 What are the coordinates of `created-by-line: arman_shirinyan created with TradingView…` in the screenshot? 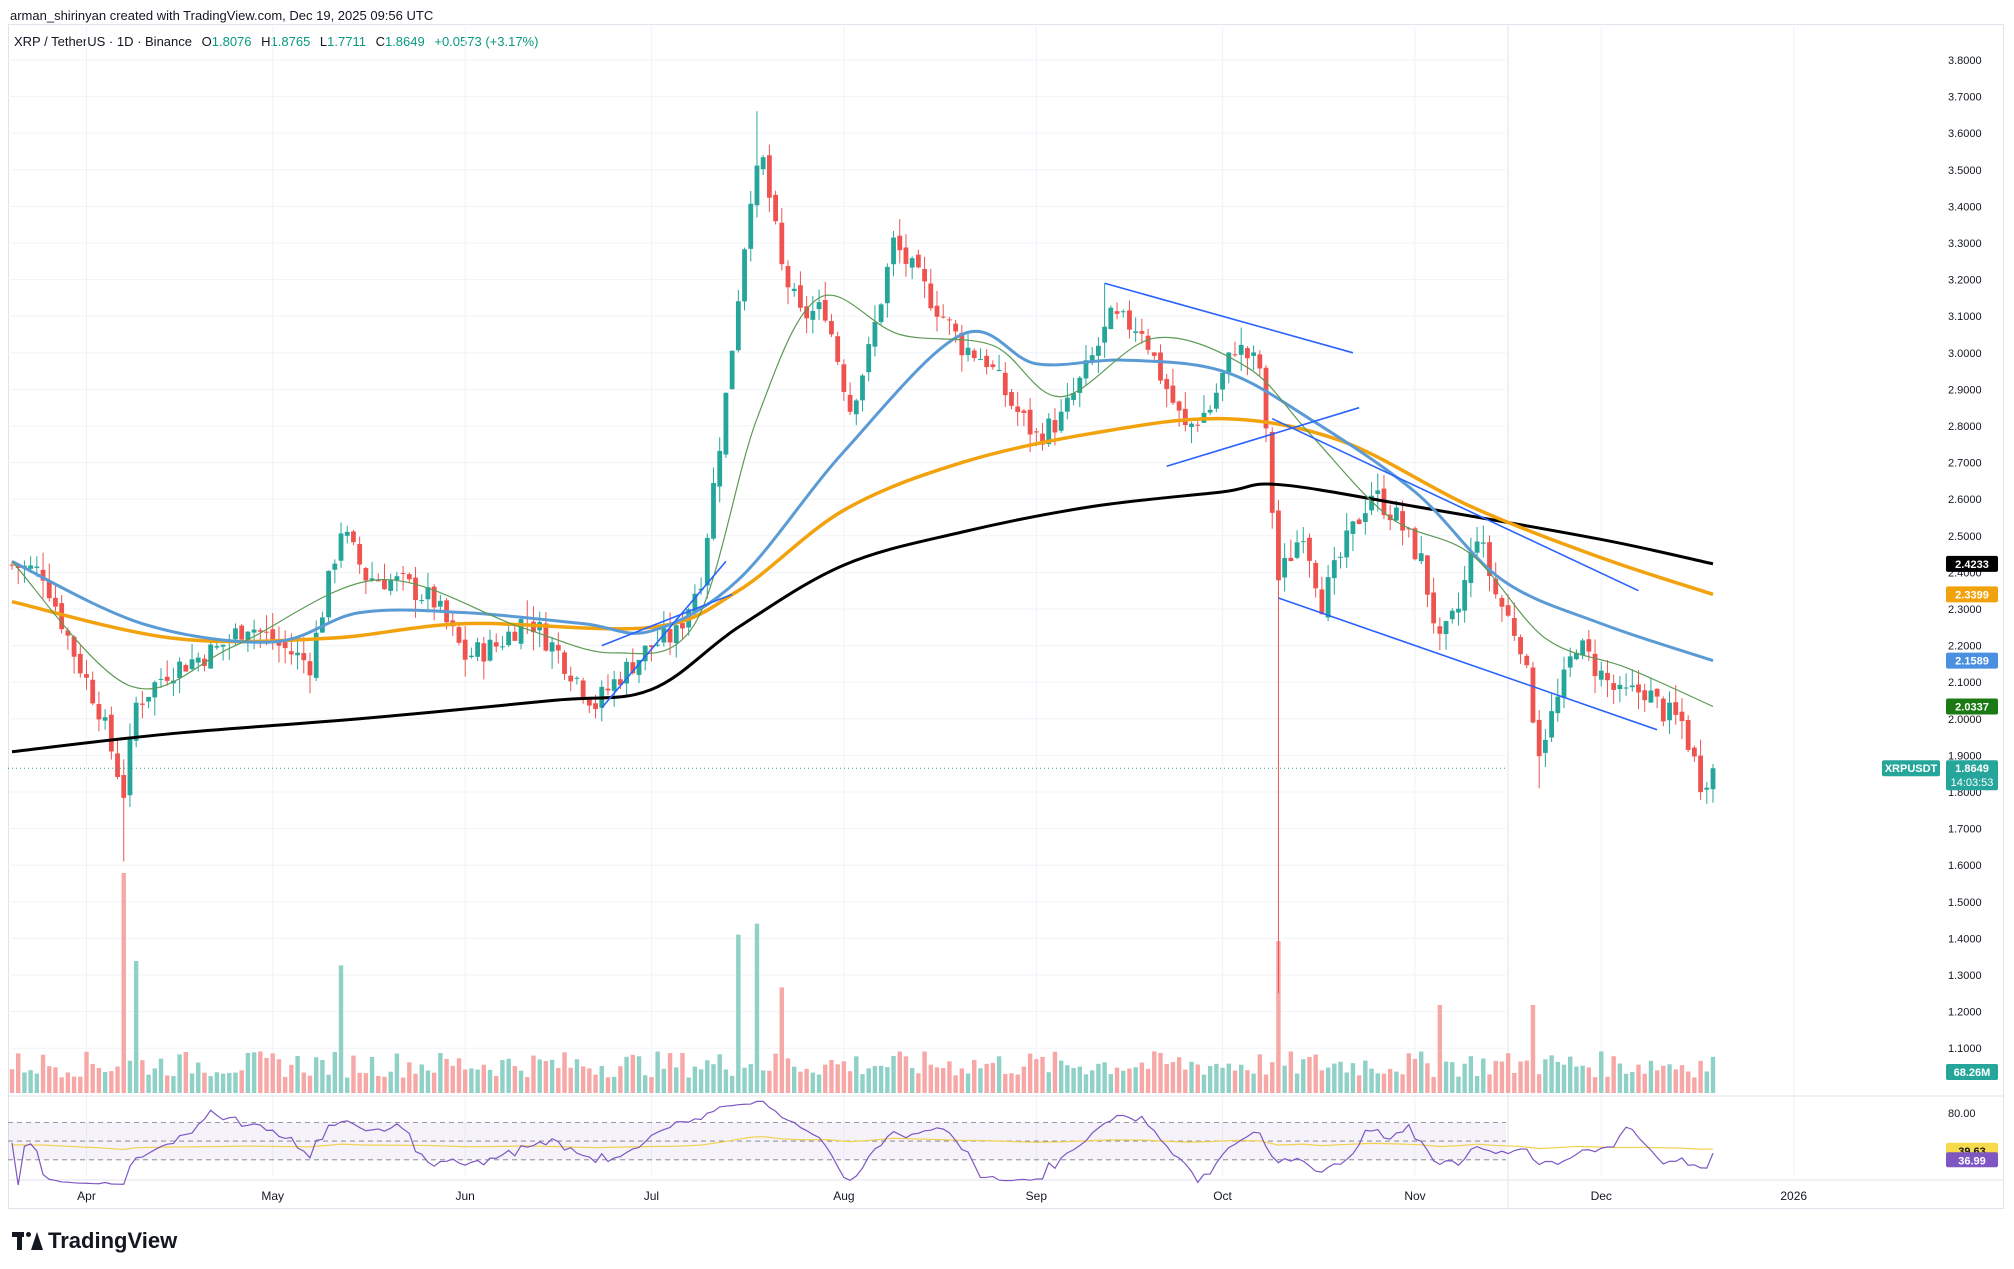 It's located at (222, 15).